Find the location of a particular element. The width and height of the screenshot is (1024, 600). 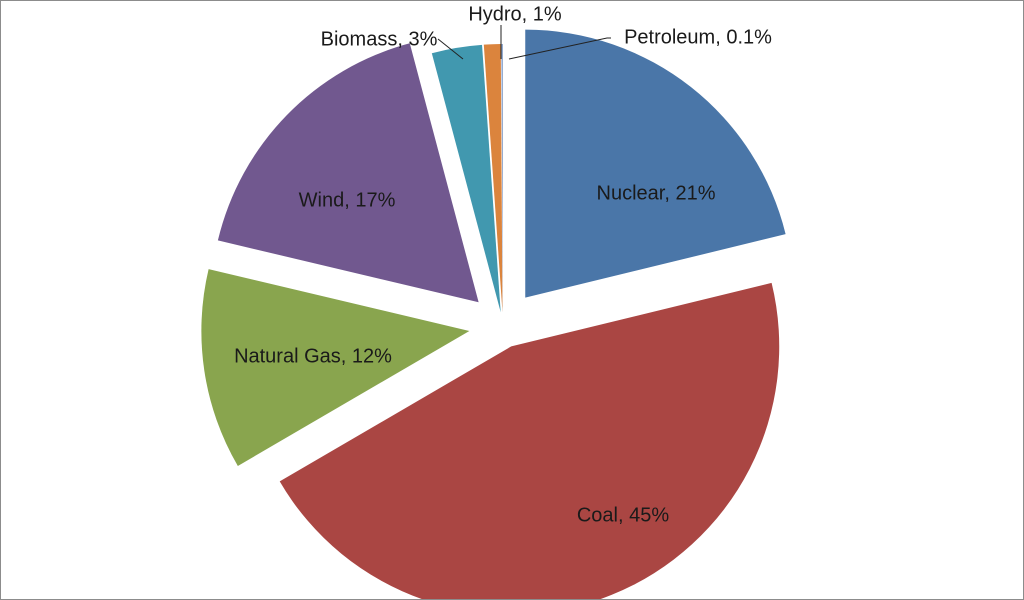

slice-biomass is located at coordinates (466, 178).